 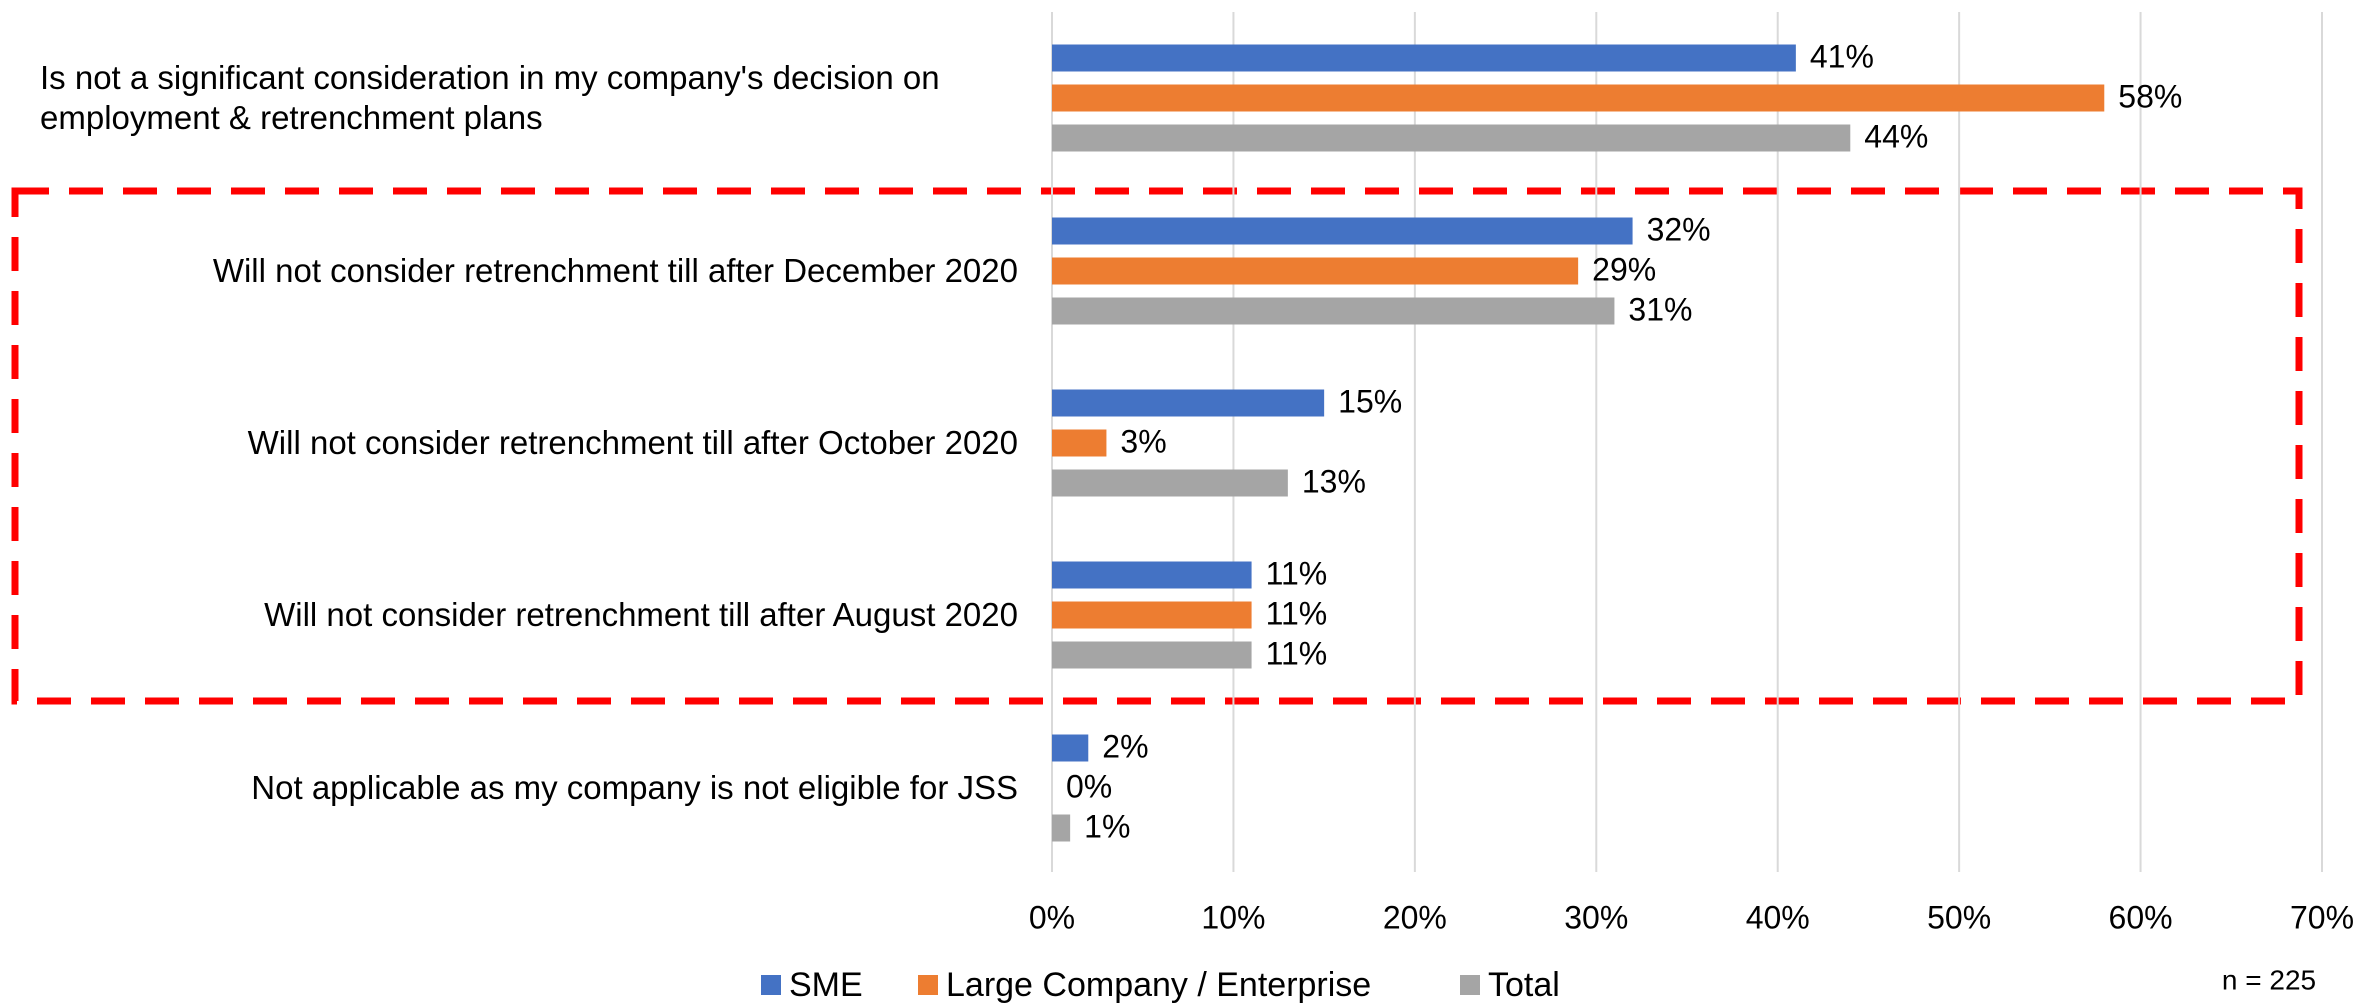 What do you see at coordinates (1158, 985) in the screenshot?
I see `legend-label: Large Company / Enterprise` at bounding box center [1158, 985].